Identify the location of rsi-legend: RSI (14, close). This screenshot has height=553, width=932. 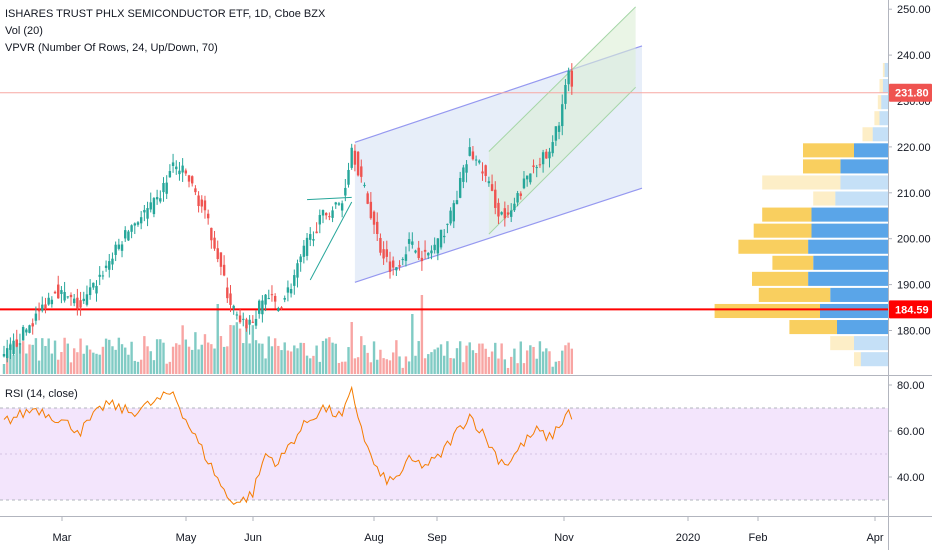
(41, 394).